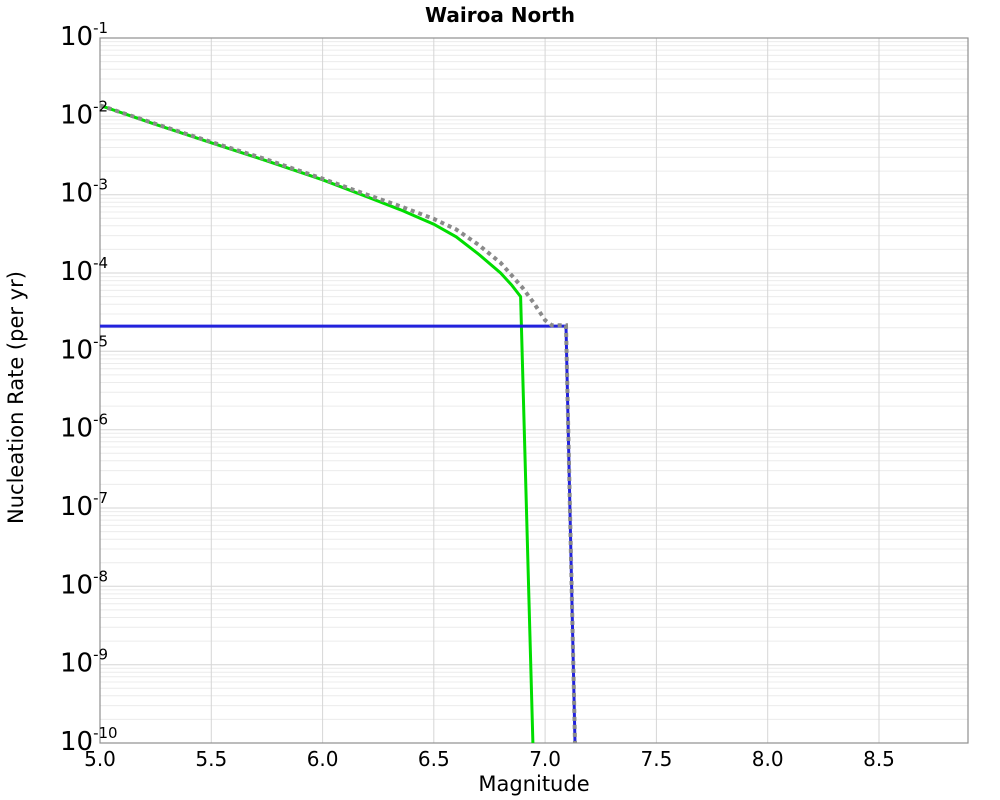  Describe the element at coordinates (84, 113) in the screenshot. I see `y-tick-label: 10⁻²` at that location.